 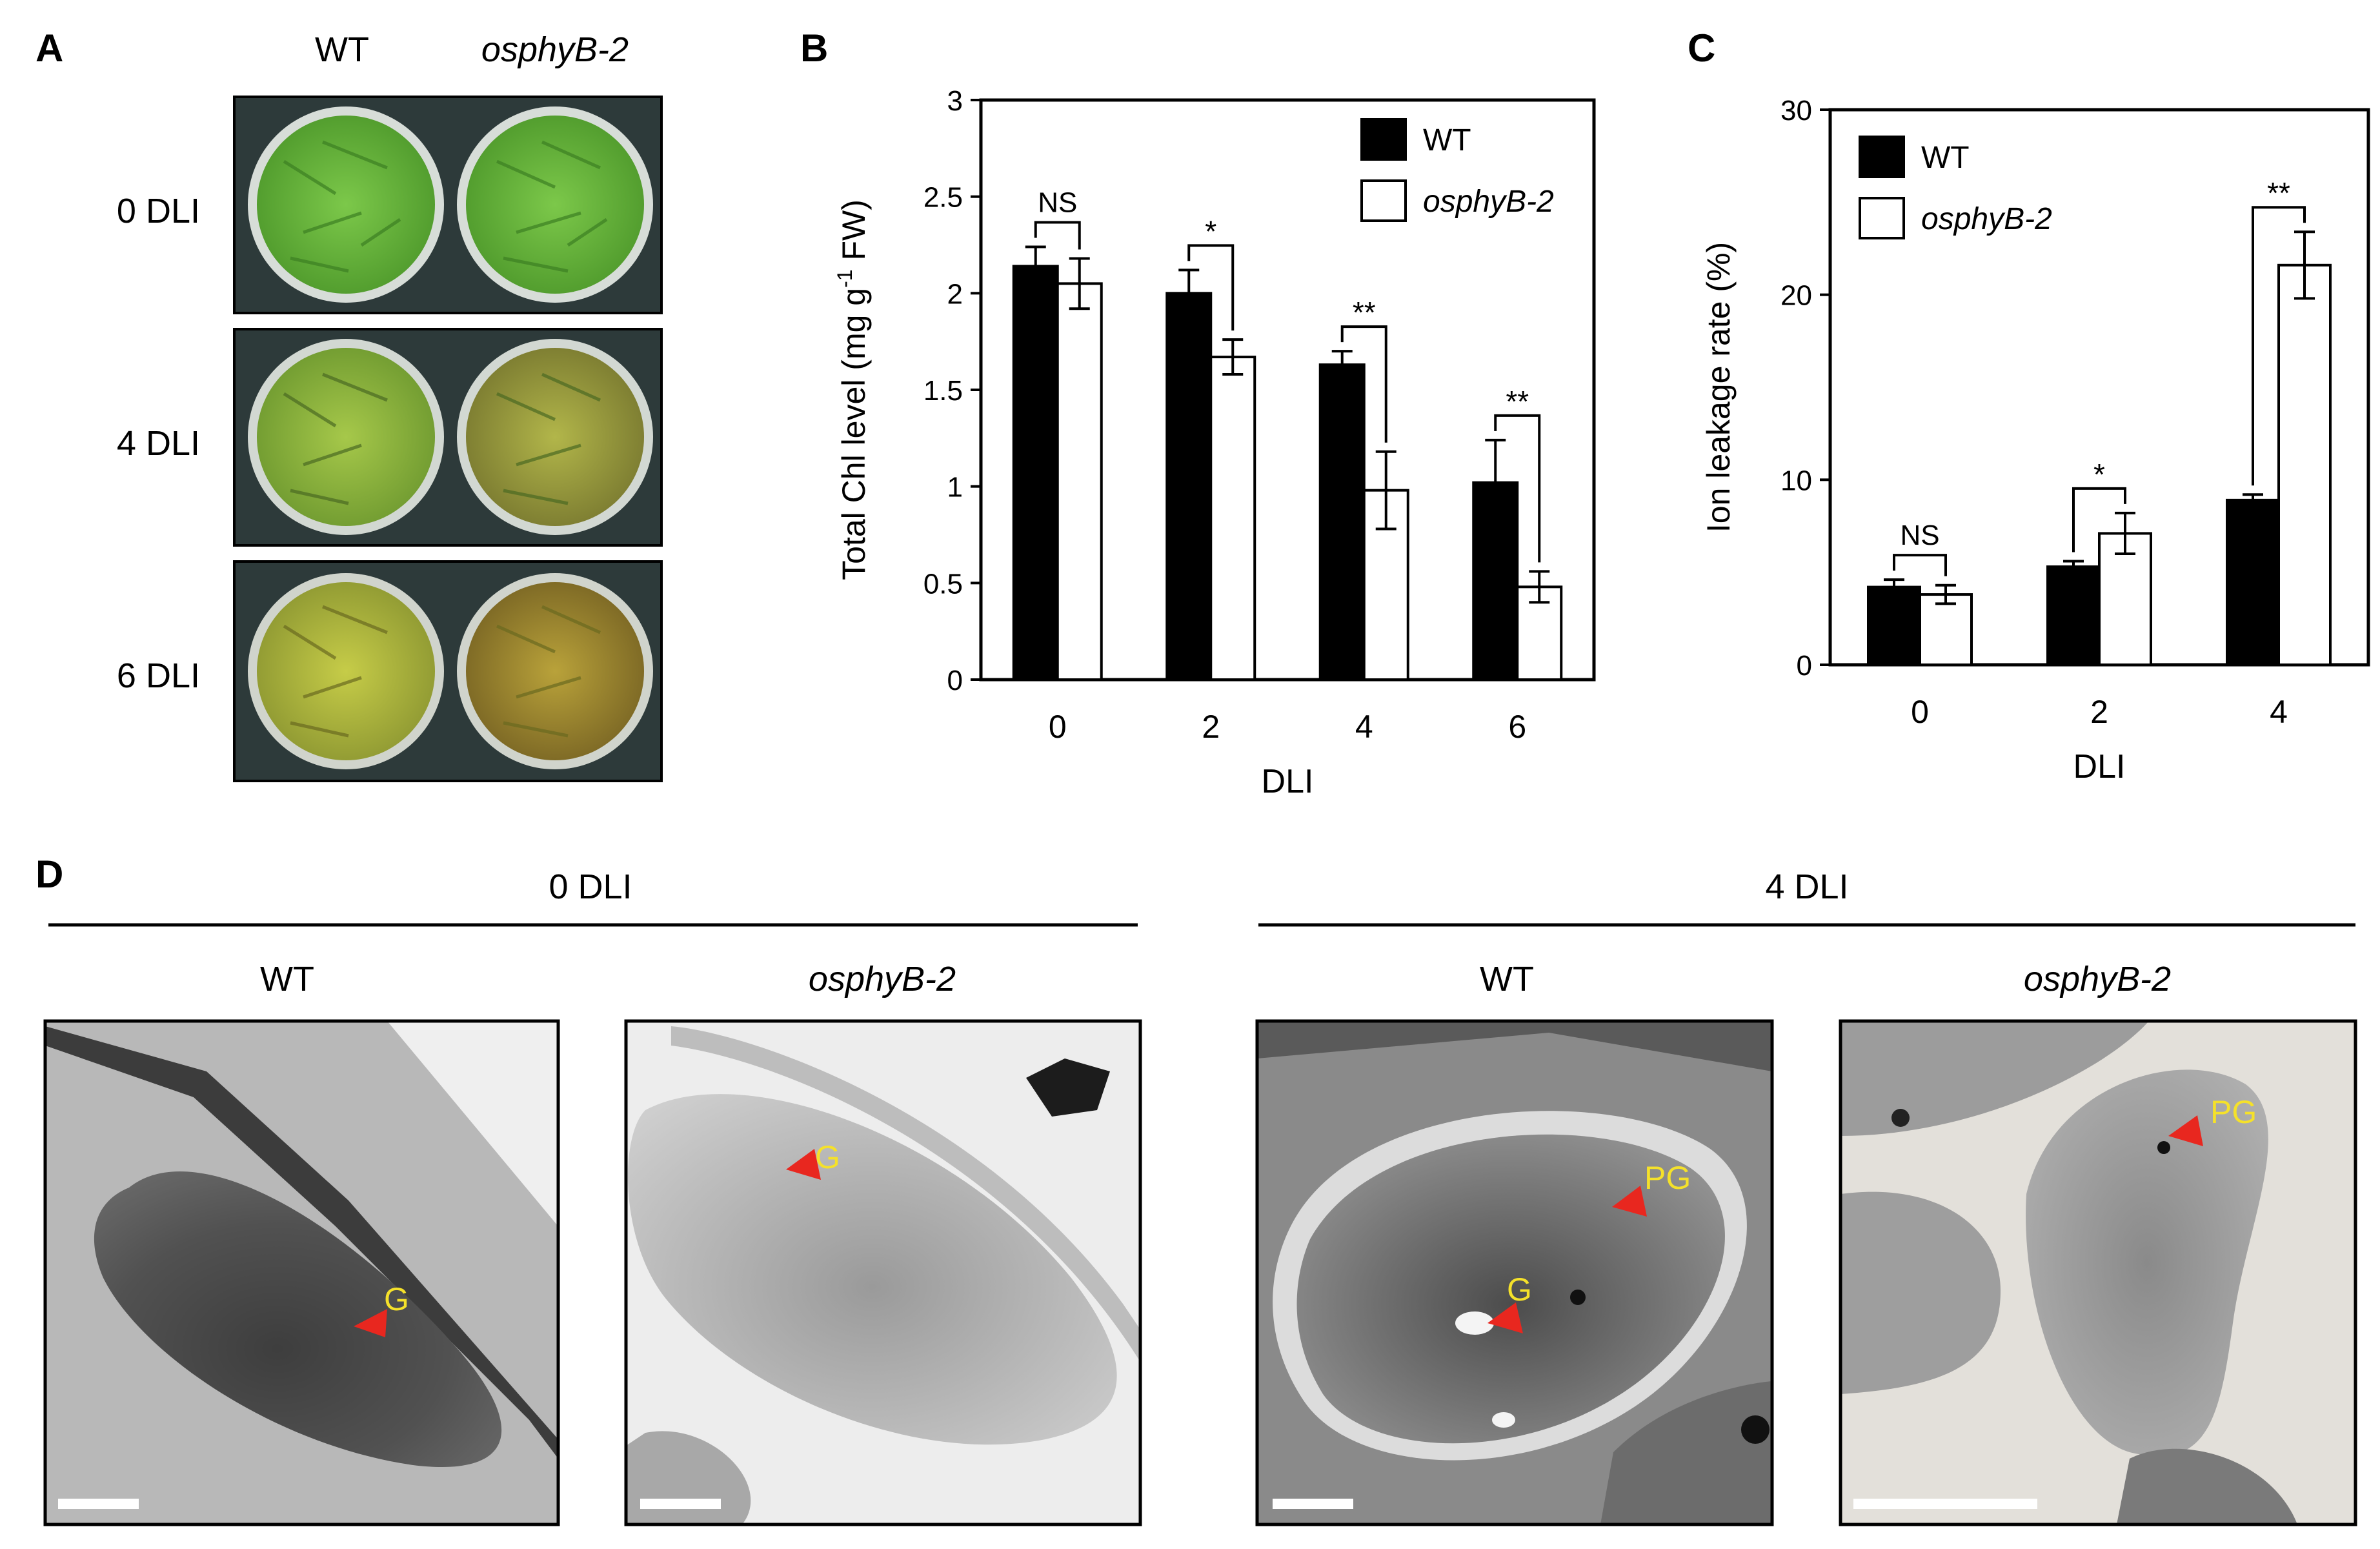 What do you see at coordinates (448, 437) in the screenshot?
I see `plate-photo-4dli` at bounding box center [448, 437].